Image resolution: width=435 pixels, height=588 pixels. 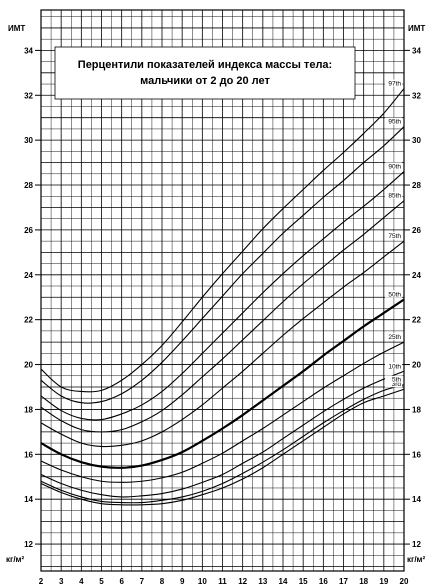 I want to click on y-tick-label-left: 16, so click(x=28, y=454).